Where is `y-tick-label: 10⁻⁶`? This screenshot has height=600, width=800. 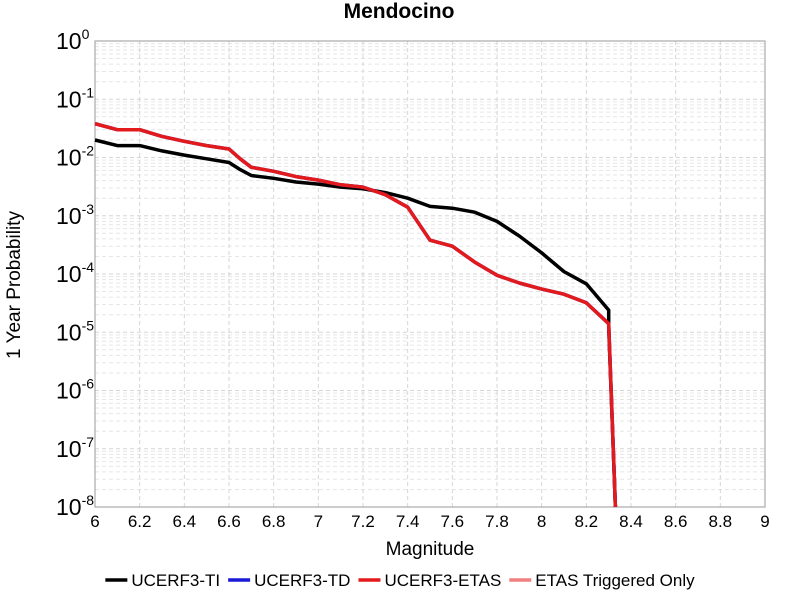
y-tick-label: 10⁻⁶ is located at coordinates (75, 390).